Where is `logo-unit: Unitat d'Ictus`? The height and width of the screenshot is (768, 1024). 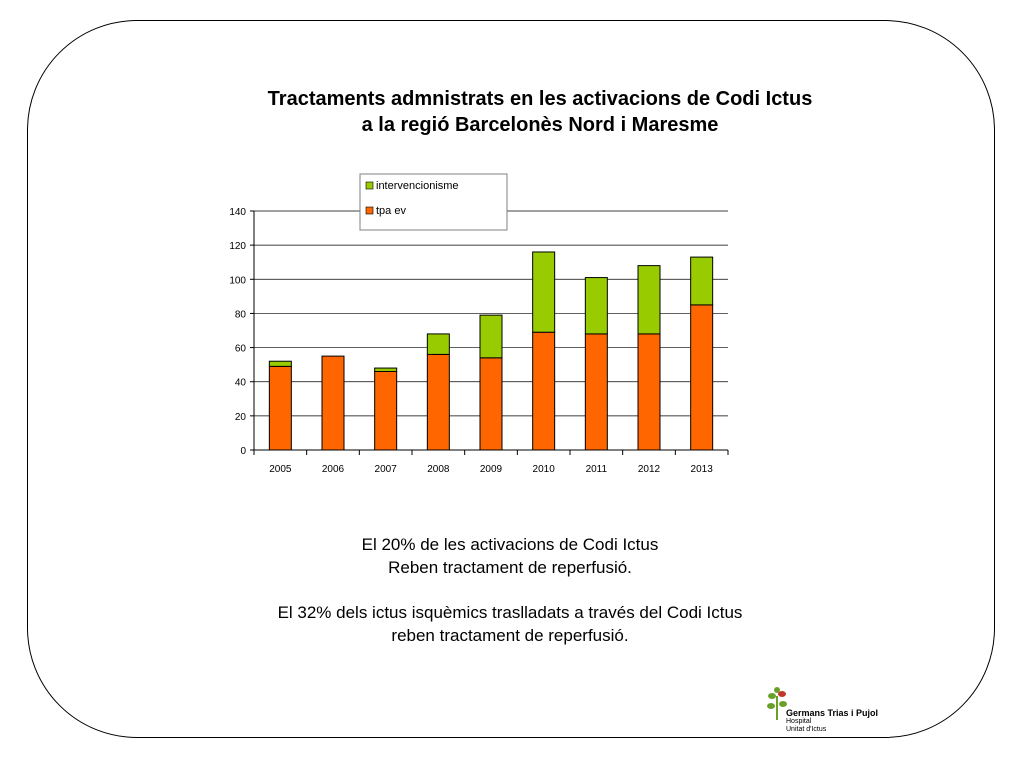 logo-unit: Unitat d'Ictus is located at coordinates (806, 729).